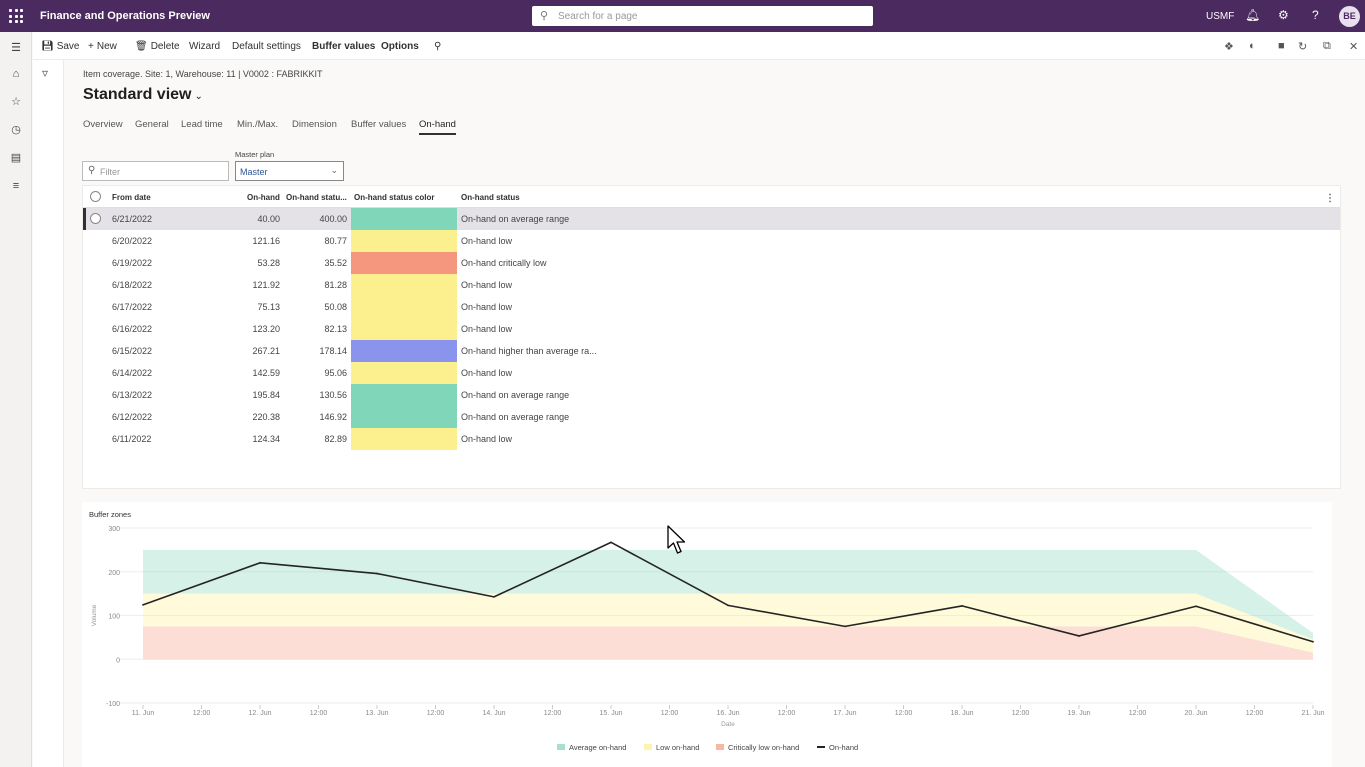 The width and height of the screenshot is (1365, 767). What do you see at coordinates (132, 439) in the screenshot?
I see `cell-from-date: 6/11/2022` at bounding box center [132, 439].